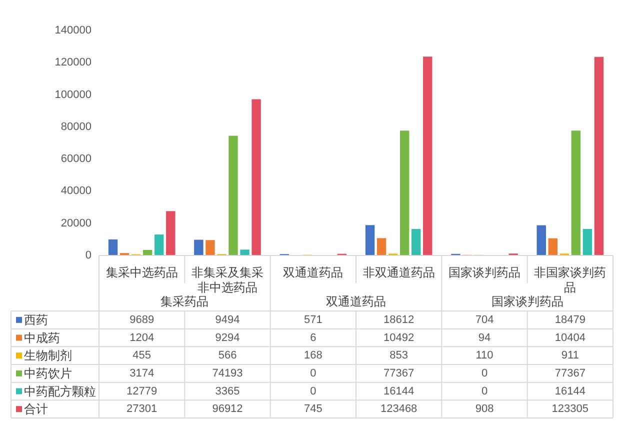 This screenshot has height=422, width=617. What do you see at coordinates (484, 409) in the screenshot?
I see `data-label: 908` at bounding box center [484, 409].